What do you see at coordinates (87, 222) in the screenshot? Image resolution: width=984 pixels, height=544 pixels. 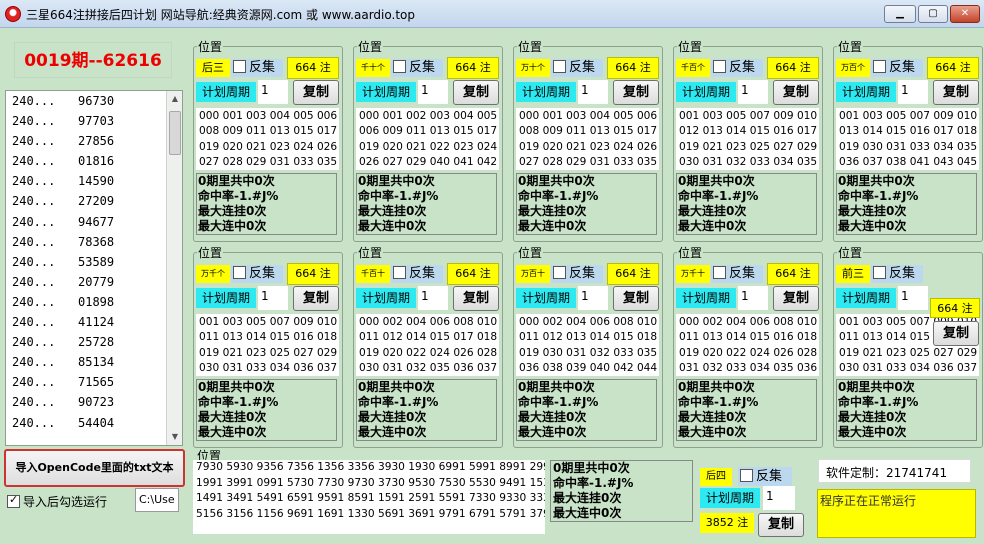 I see `list-item: 240... 94677` at bounding box center [87, 222].